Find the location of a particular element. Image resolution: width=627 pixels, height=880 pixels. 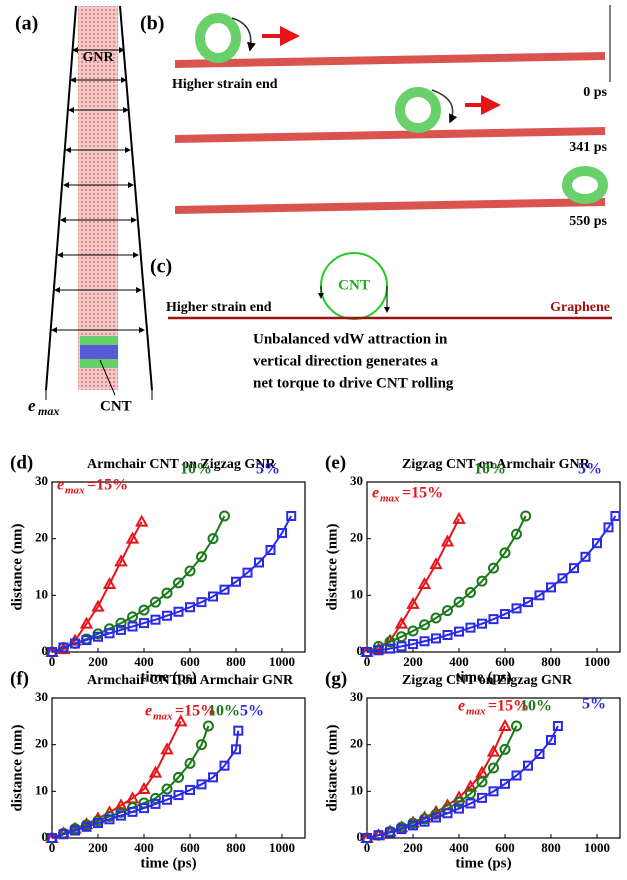

time-label: 550 ps is located at coordinates (588, 221).